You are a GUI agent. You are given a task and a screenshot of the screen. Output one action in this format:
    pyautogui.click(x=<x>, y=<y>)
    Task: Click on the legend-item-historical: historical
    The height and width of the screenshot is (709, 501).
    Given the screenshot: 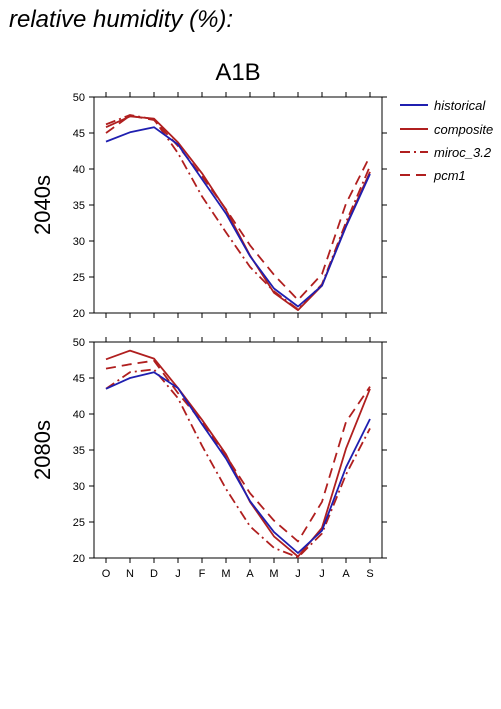 What is the action you would take?
    pyautogui.click(x=443, y=105)
    